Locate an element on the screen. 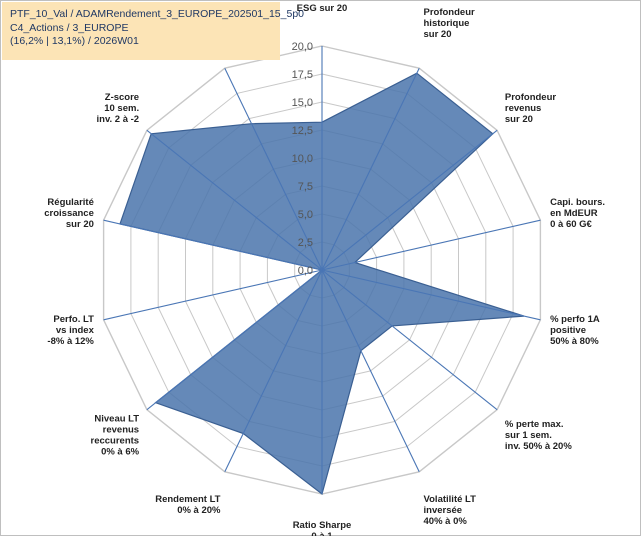 This screenshot has height=536, width=641. axis-label: Perfo. LT vs index -8% à 12% is located at coordinates (70, 330).